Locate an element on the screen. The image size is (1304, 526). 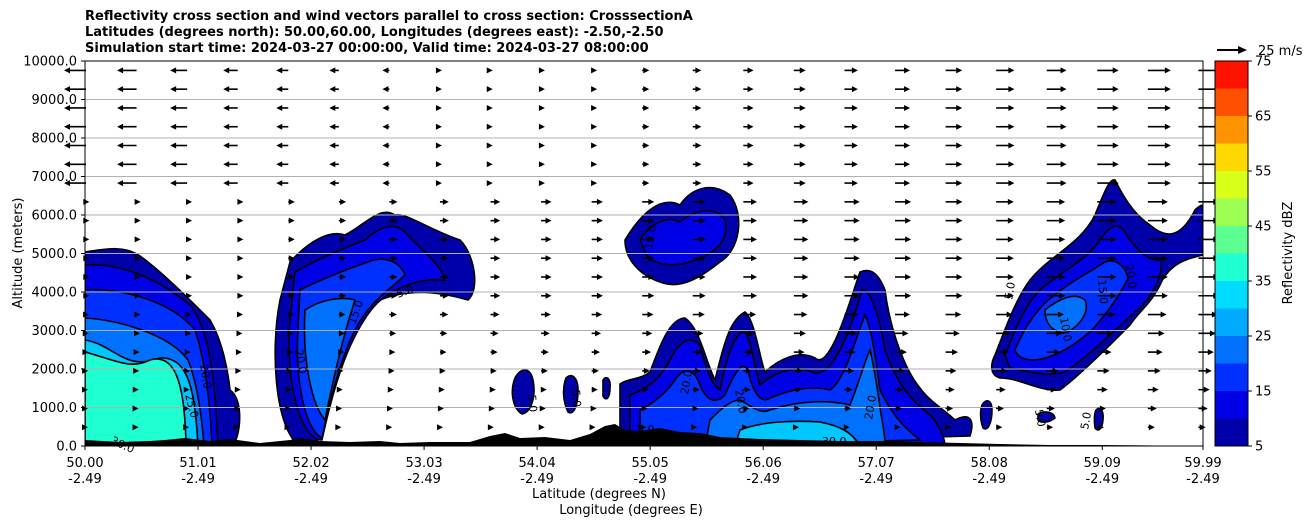
x-tick-label-lat: 58.08 is located at coordinates (989, 463).